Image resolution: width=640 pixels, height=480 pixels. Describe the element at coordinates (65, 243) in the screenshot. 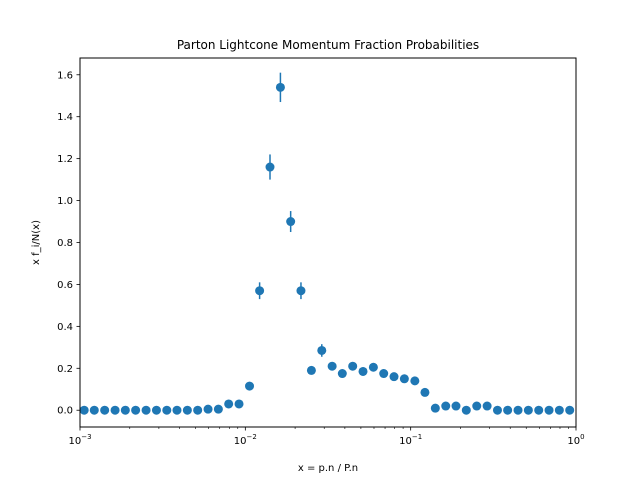

I see `y-tick-label: 0.8` at that location.